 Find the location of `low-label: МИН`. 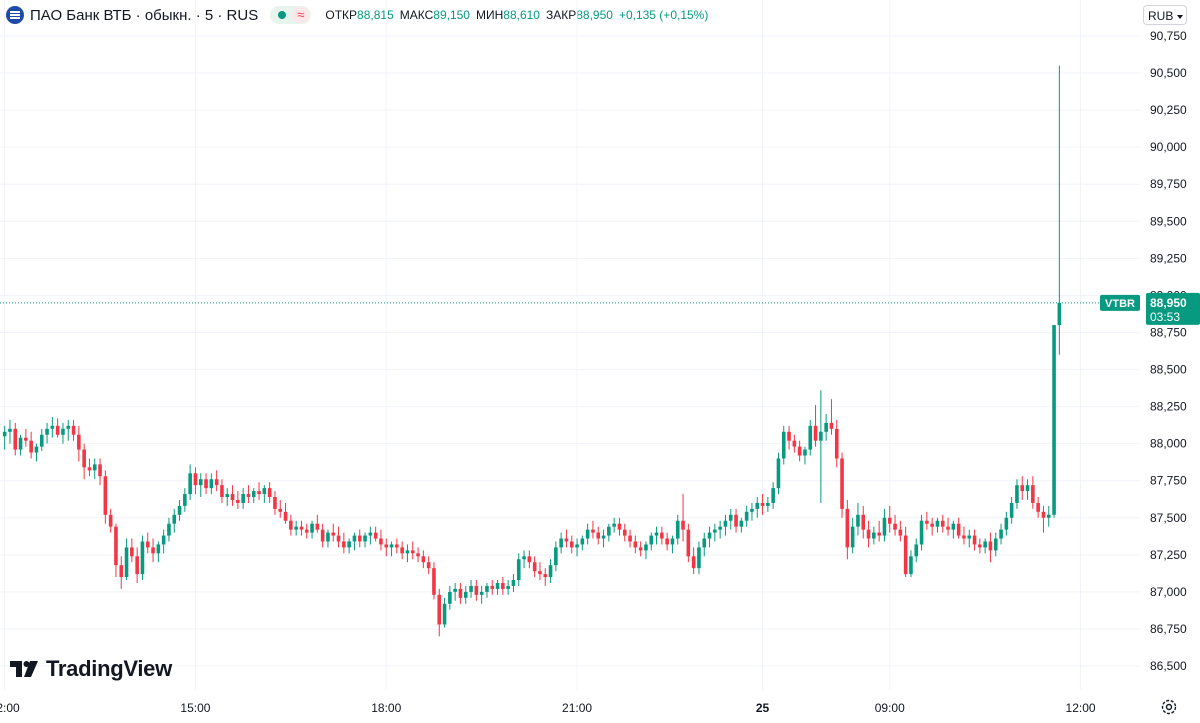

low-label: МИН is located at coordinates (489, 15).